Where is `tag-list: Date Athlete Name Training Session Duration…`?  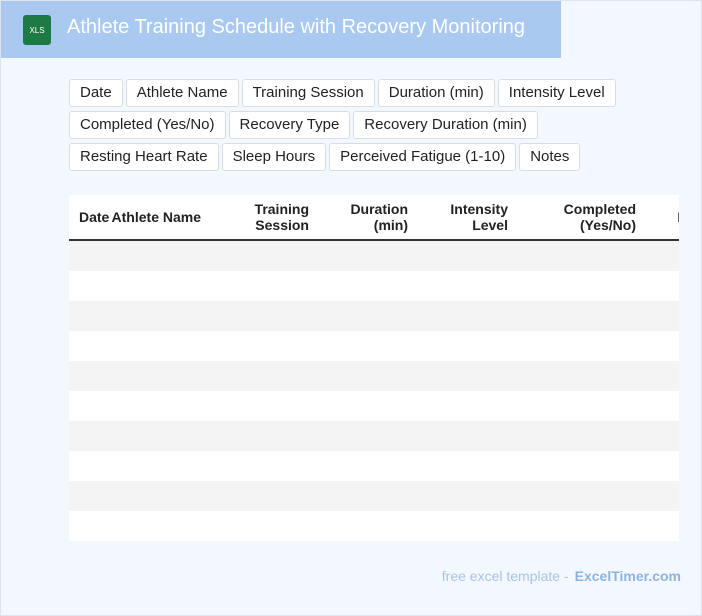
tag-list: Date Athlete Name Training Session Duration… is located at coordinates (379, 125).